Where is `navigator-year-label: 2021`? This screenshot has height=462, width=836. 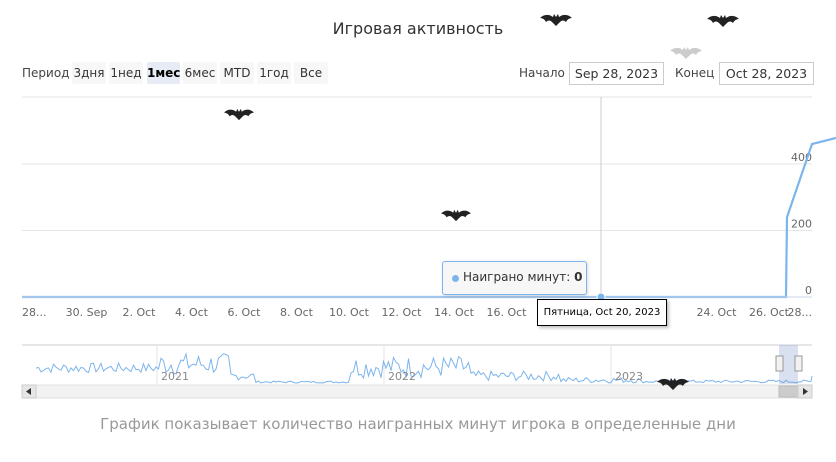 navigator-year-label: 2021 is located at coordinates (175, 376).